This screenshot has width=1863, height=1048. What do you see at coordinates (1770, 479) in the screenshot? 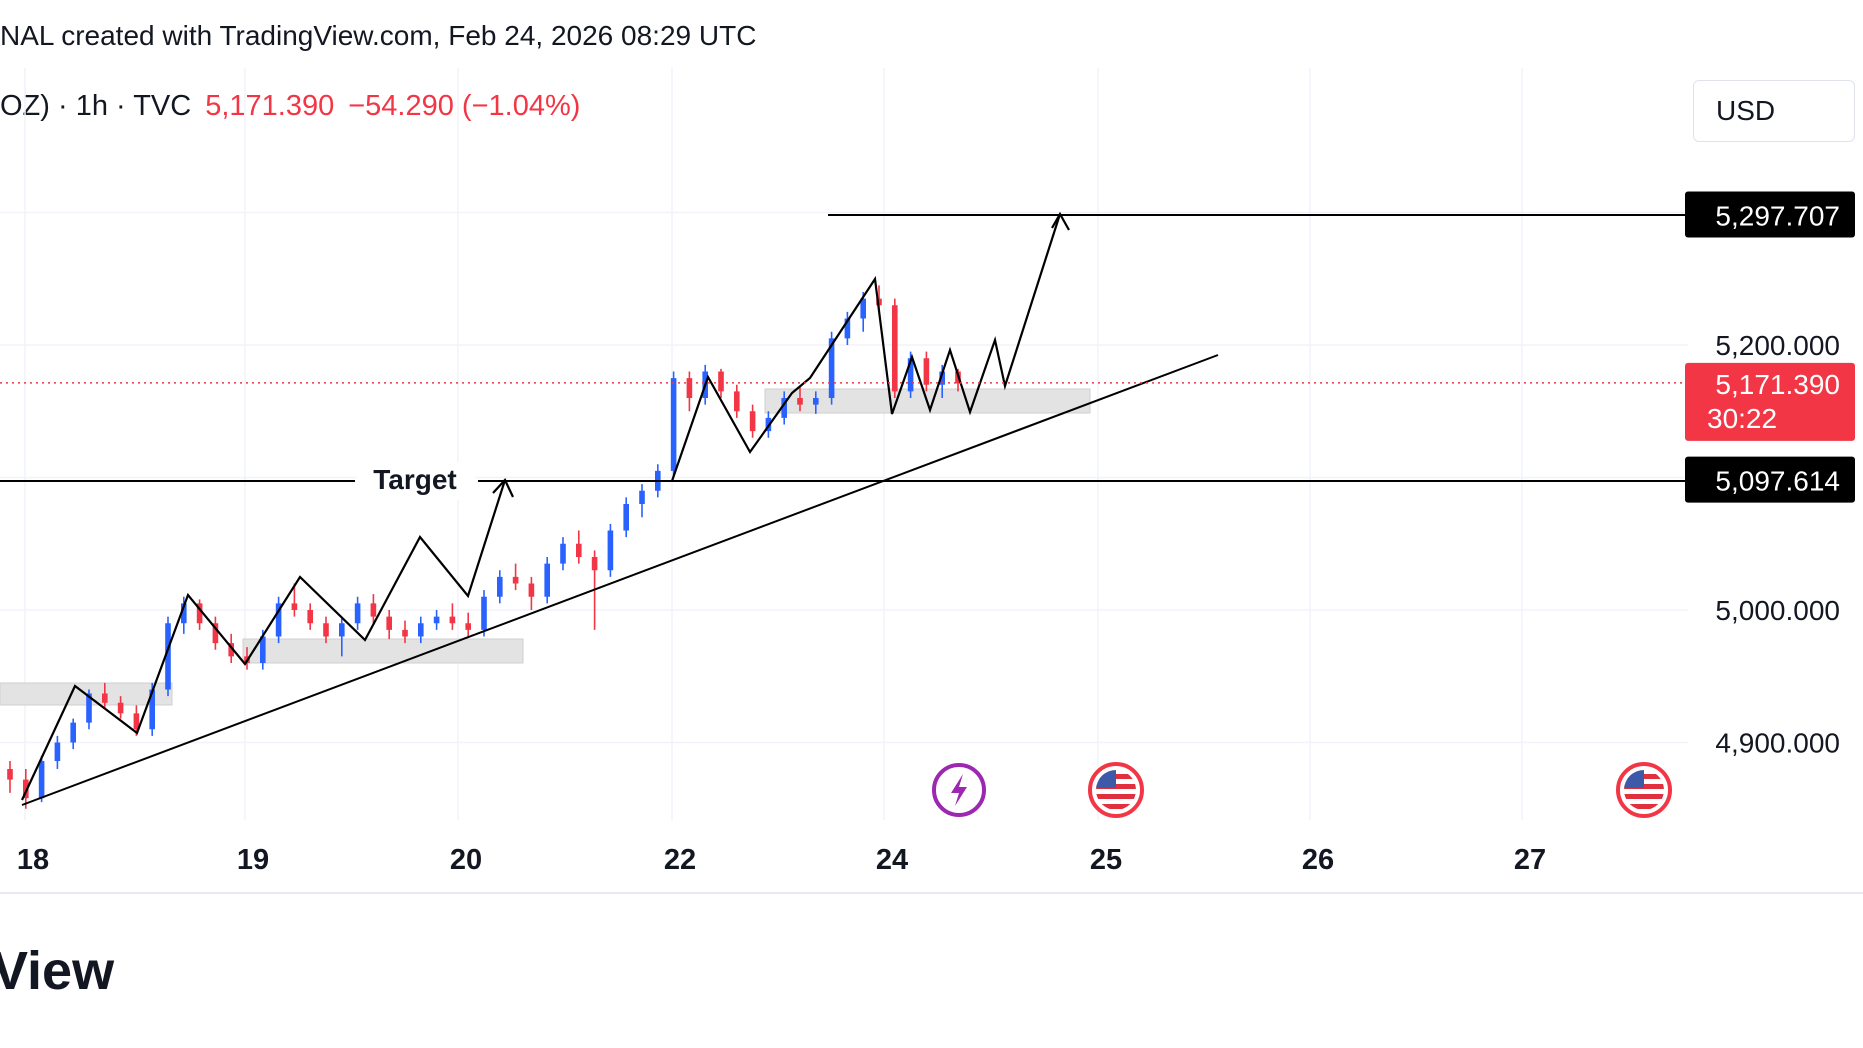
I see `level-label-bg` at bounding box center [1770, 479].